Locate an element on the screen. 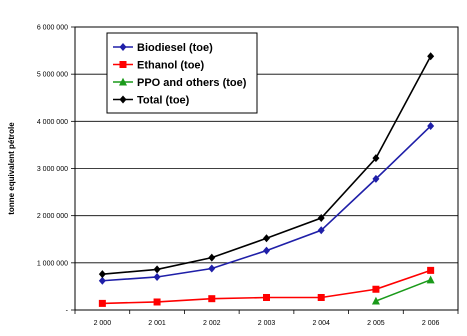  y-tick-label: 5 000 000 is located at coordinates (52, 75).